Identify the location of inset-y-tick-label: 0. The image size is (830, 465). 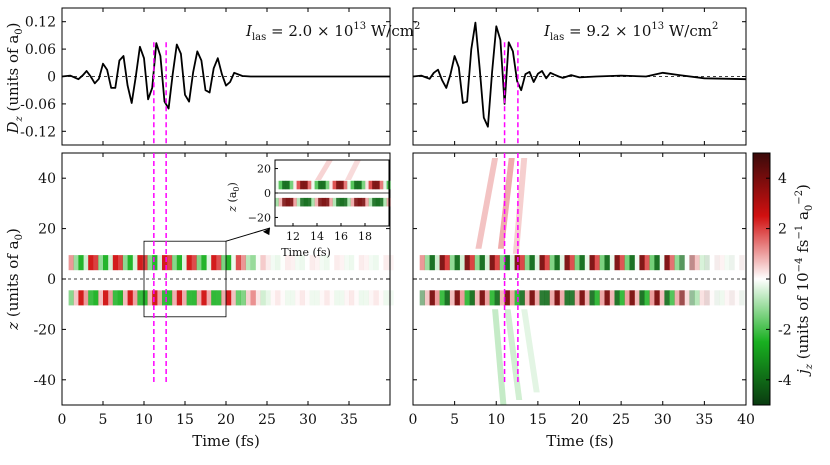
(267, 193).